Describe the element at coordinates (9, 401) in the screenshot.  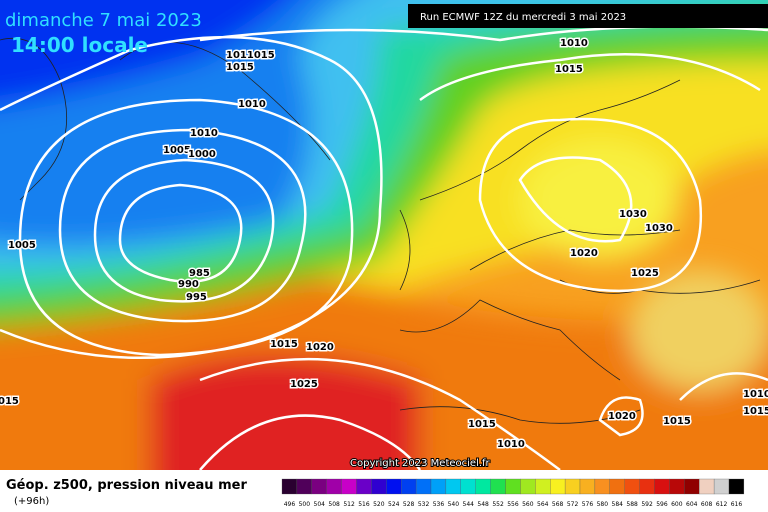
I see `isobar-label: 015` at that location.